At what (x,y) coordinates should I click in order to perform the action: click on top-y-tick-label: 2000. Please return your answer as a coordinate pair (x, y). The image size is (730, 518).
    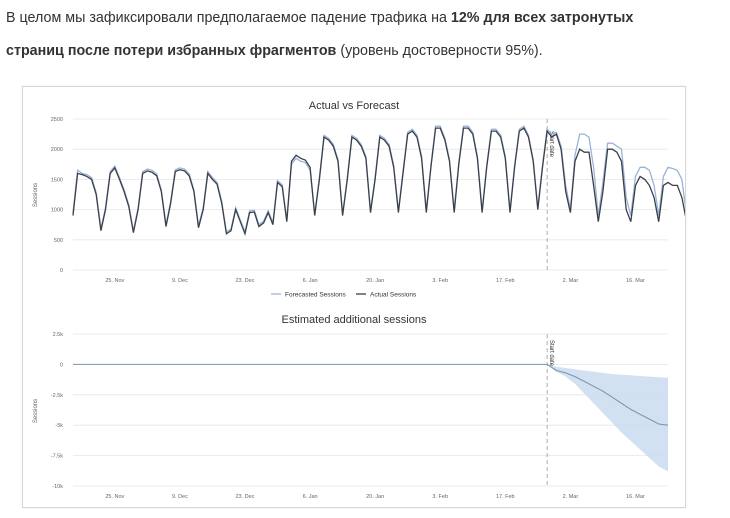
    Looking at the image, I should click on (57, 150).